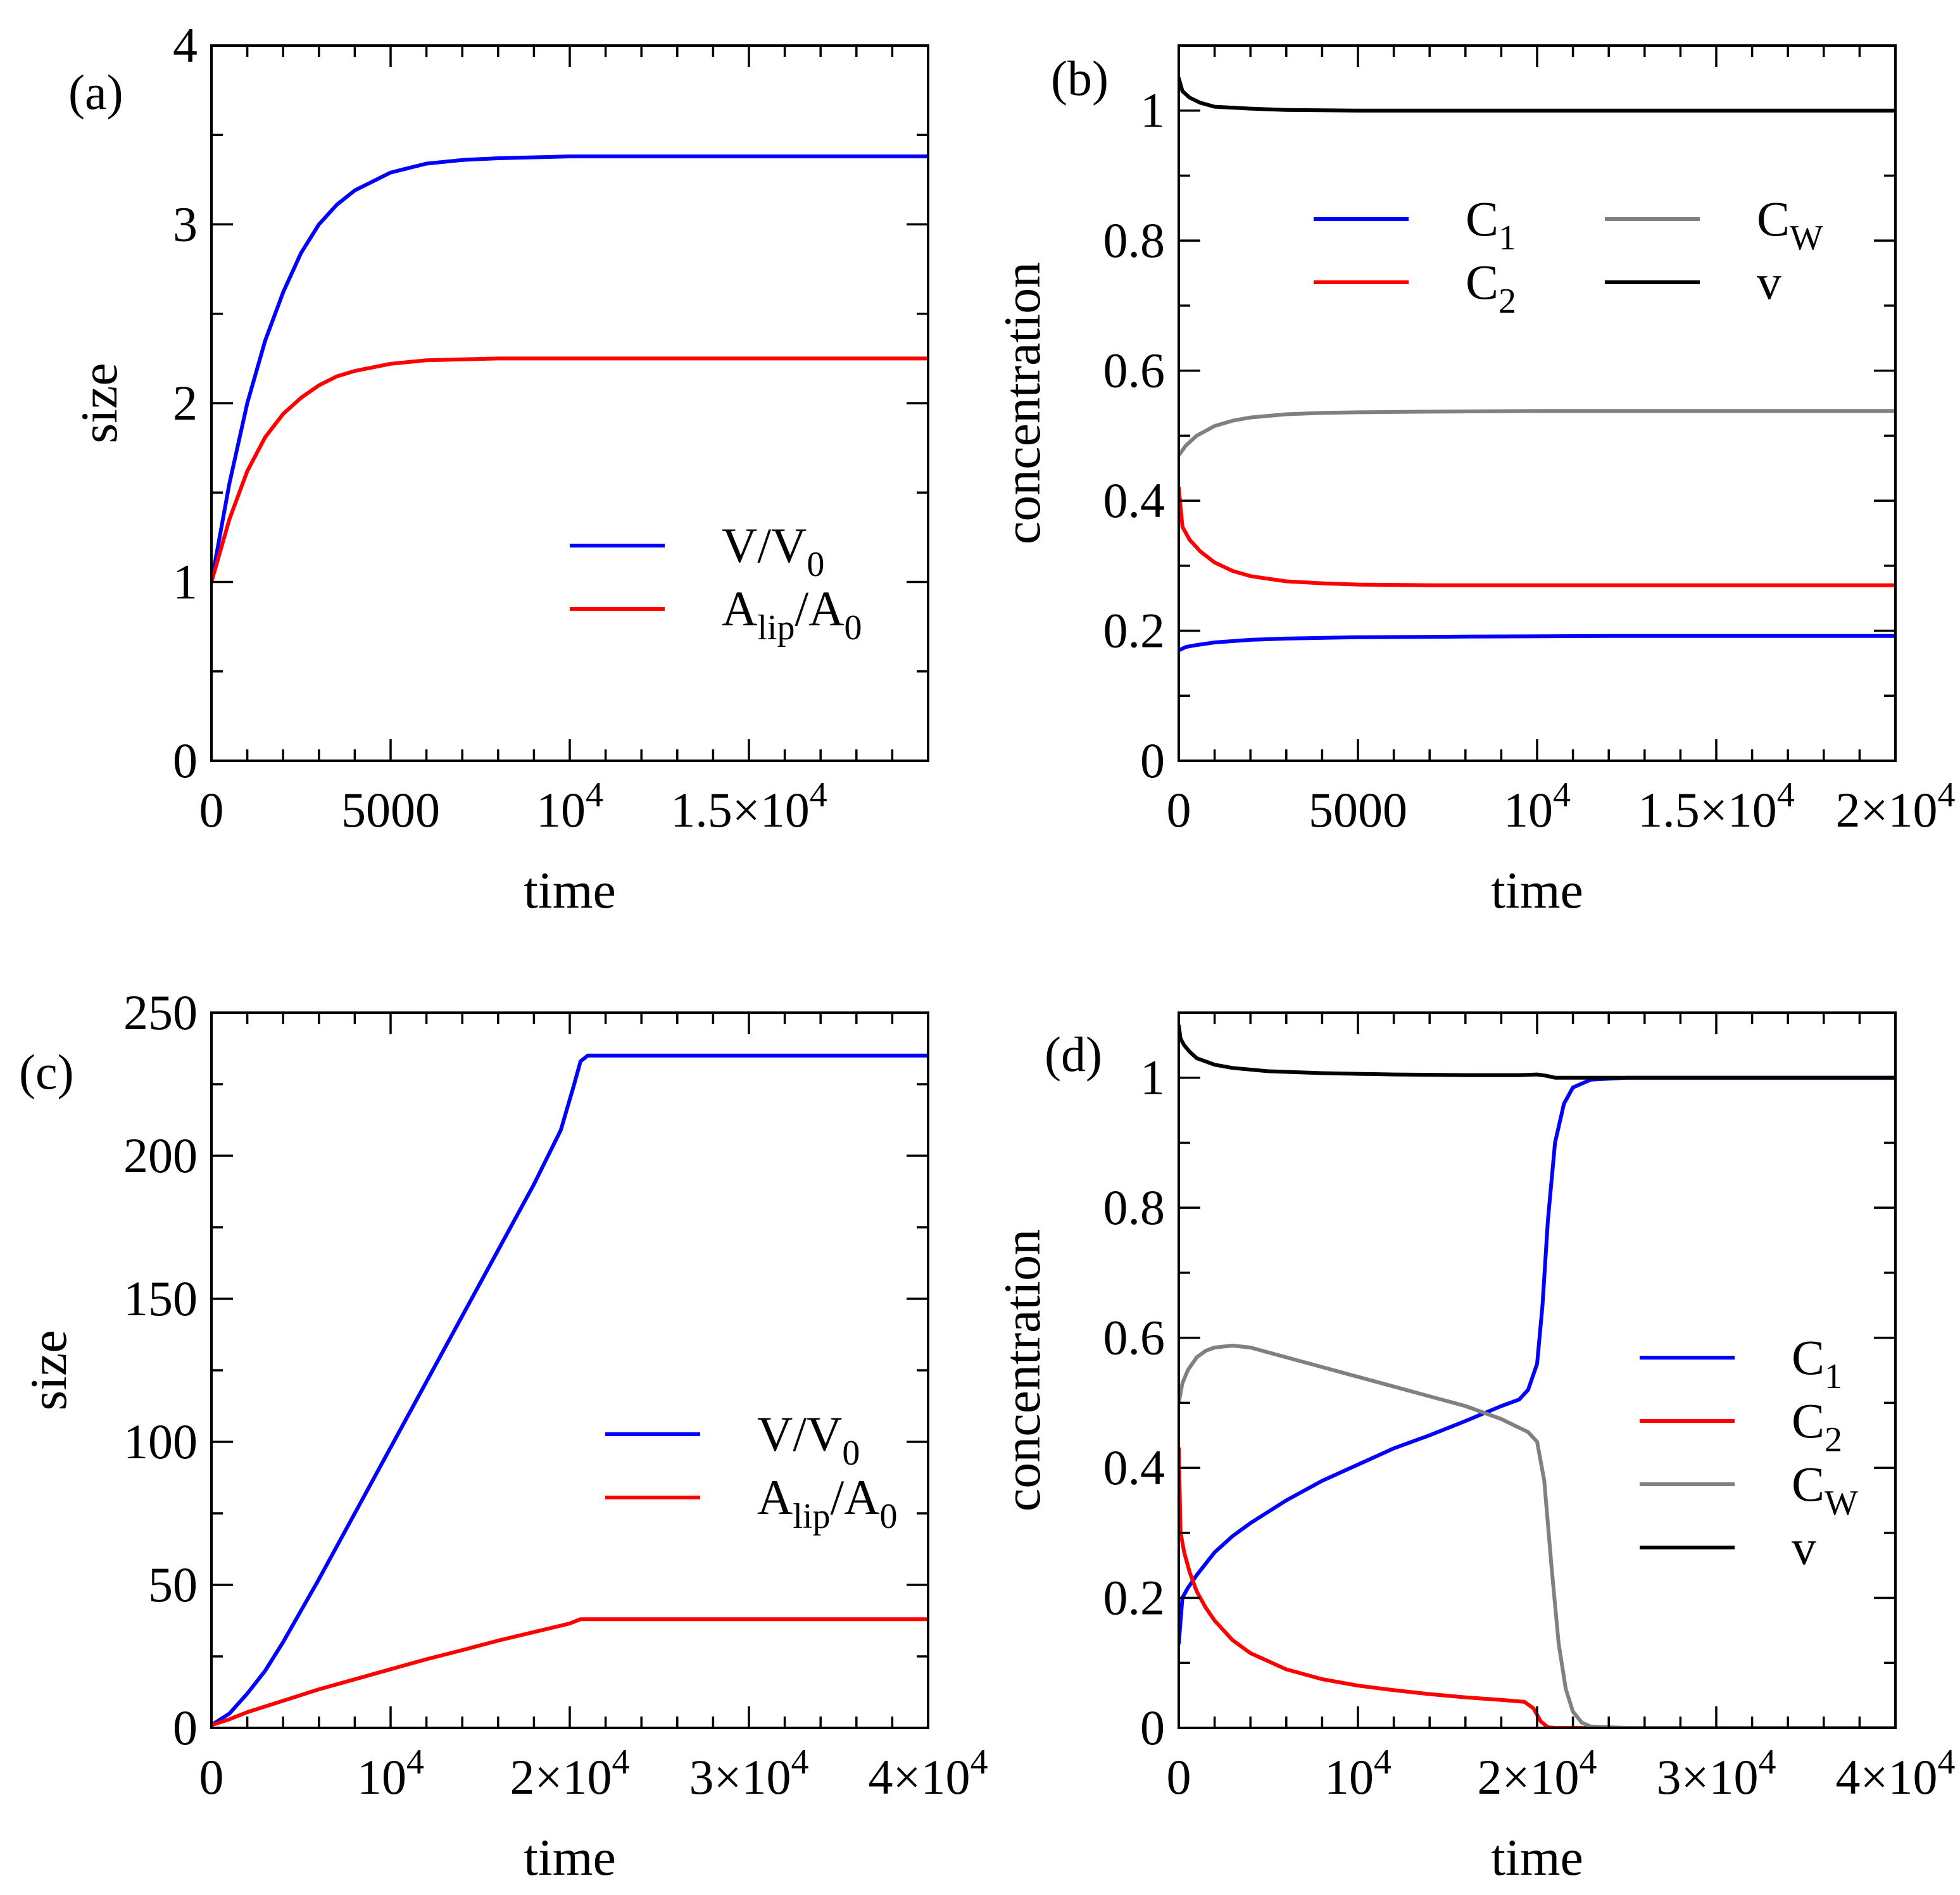  What do you see at coordinates (1080, 78) in the screenshot?
I see `panel-label: (b)` at bounding box center [1080, 78].